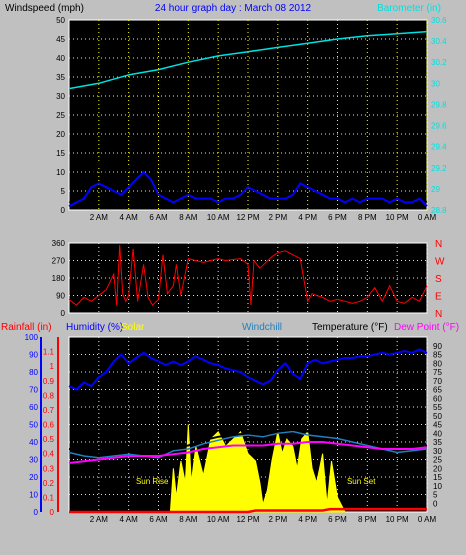 The width and height of the screenshot is (466, 555). Describe the element at coordinates (409, 8) in the screenshot. I see `y-axis-label-right: Barometer (in)` at that location.